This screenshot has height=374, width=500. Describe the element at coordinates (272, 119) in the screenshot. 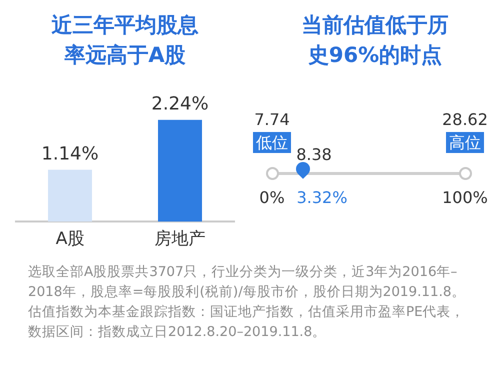

I see `text: 7.74` at that location.